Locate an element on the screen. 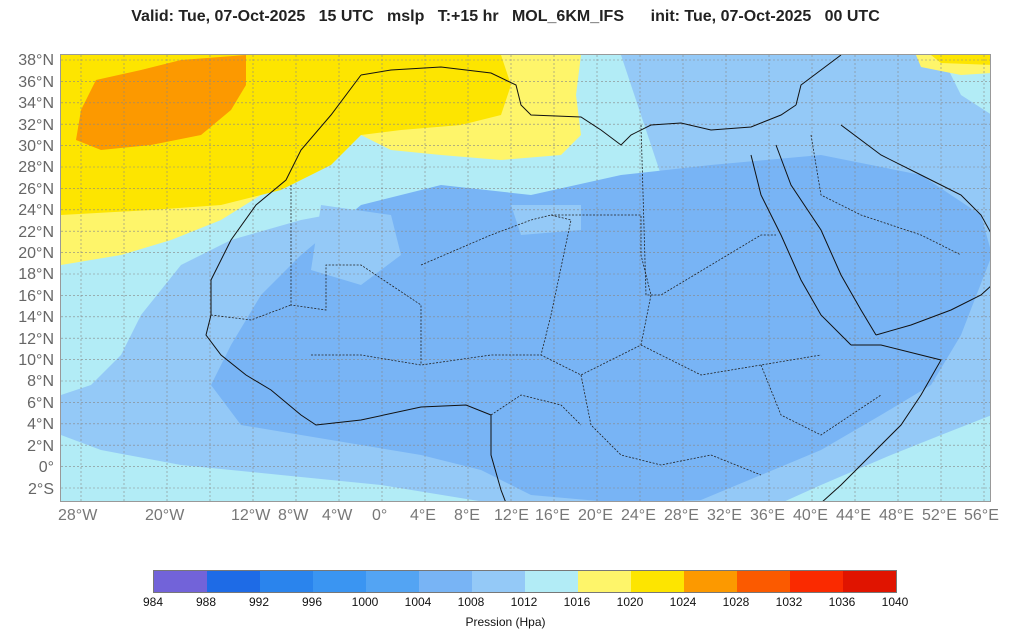 The width and height of the screenshot is (1011, 641). lat-label: 36°N is located at coordinates (36, 82).